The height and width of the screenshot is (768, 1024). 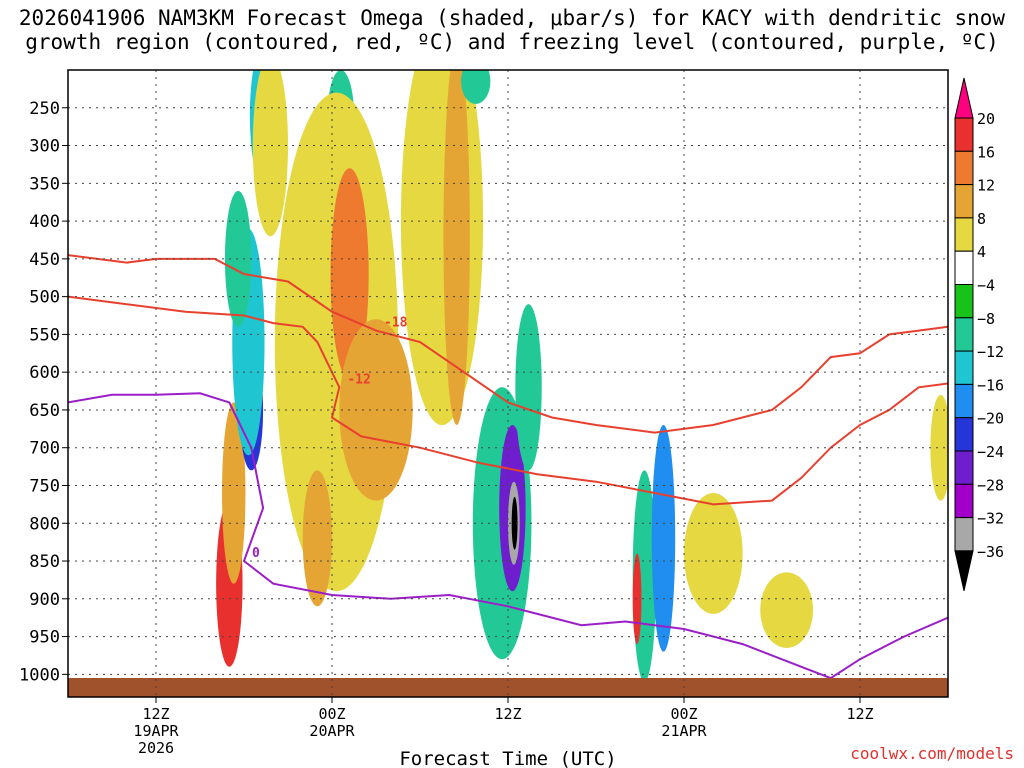 I want to click on y-tick-label-250: 250, so click(x=44, y=109).